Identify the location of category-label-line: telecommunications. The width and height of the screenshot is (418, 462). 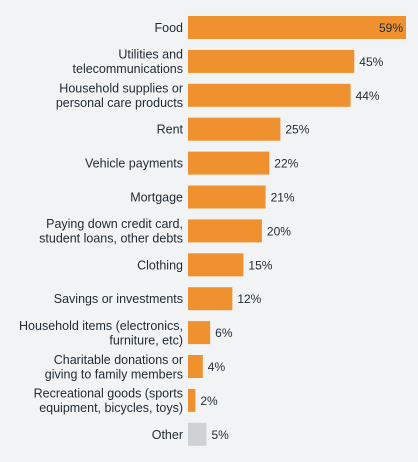
(128, 69).